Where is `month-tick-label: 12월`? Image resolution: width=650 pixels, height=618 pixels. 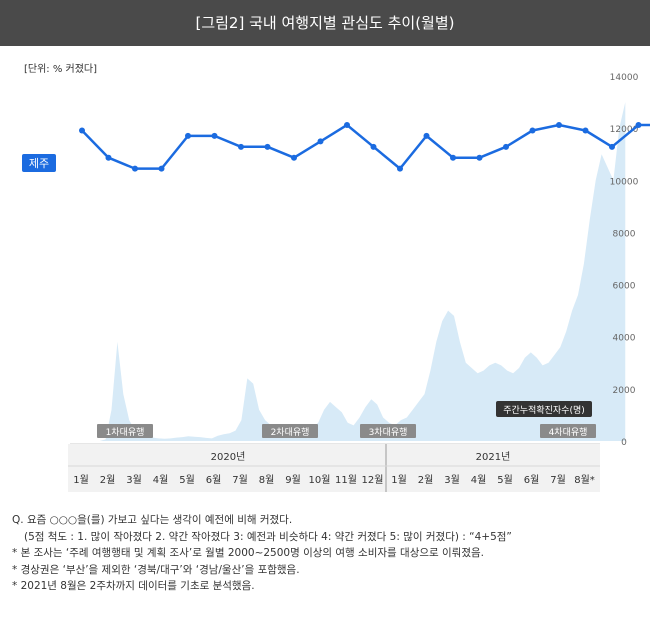
month-tick-label: 12월 is located at coordinates (373, 480).